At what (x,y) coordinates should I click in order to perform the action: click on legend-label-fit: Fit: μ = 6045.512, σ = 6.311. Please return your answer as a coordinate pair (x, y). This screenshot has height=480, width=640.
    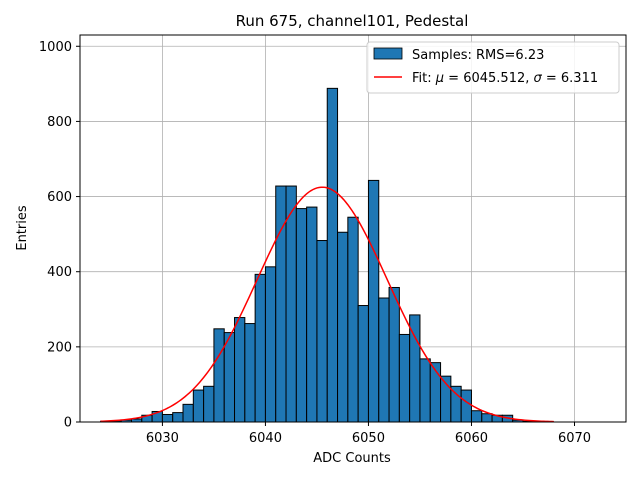
    Looking at the image, I should click on (505, 78).